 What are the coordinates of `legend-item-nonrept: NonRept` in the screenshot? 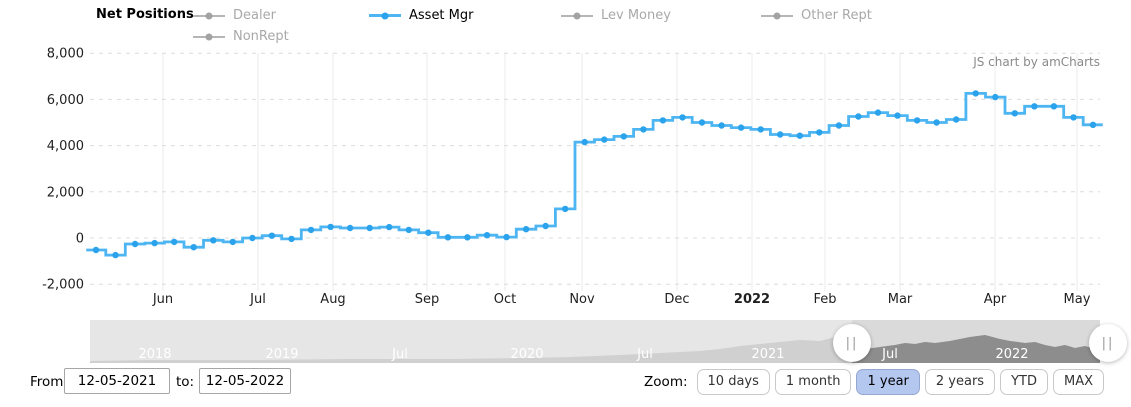 It's located at (241, 36).